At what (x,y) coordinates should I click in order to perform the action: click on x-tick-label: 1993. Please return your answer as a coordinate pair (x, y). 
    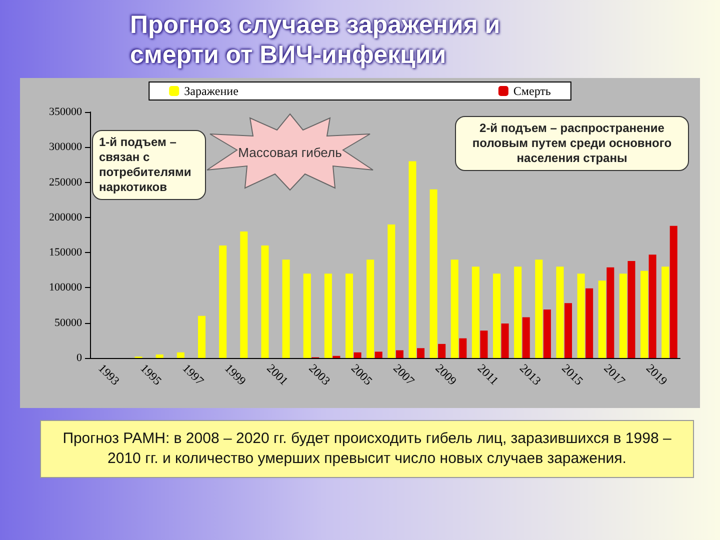
    Looking at the image, I should click on (109, 374).